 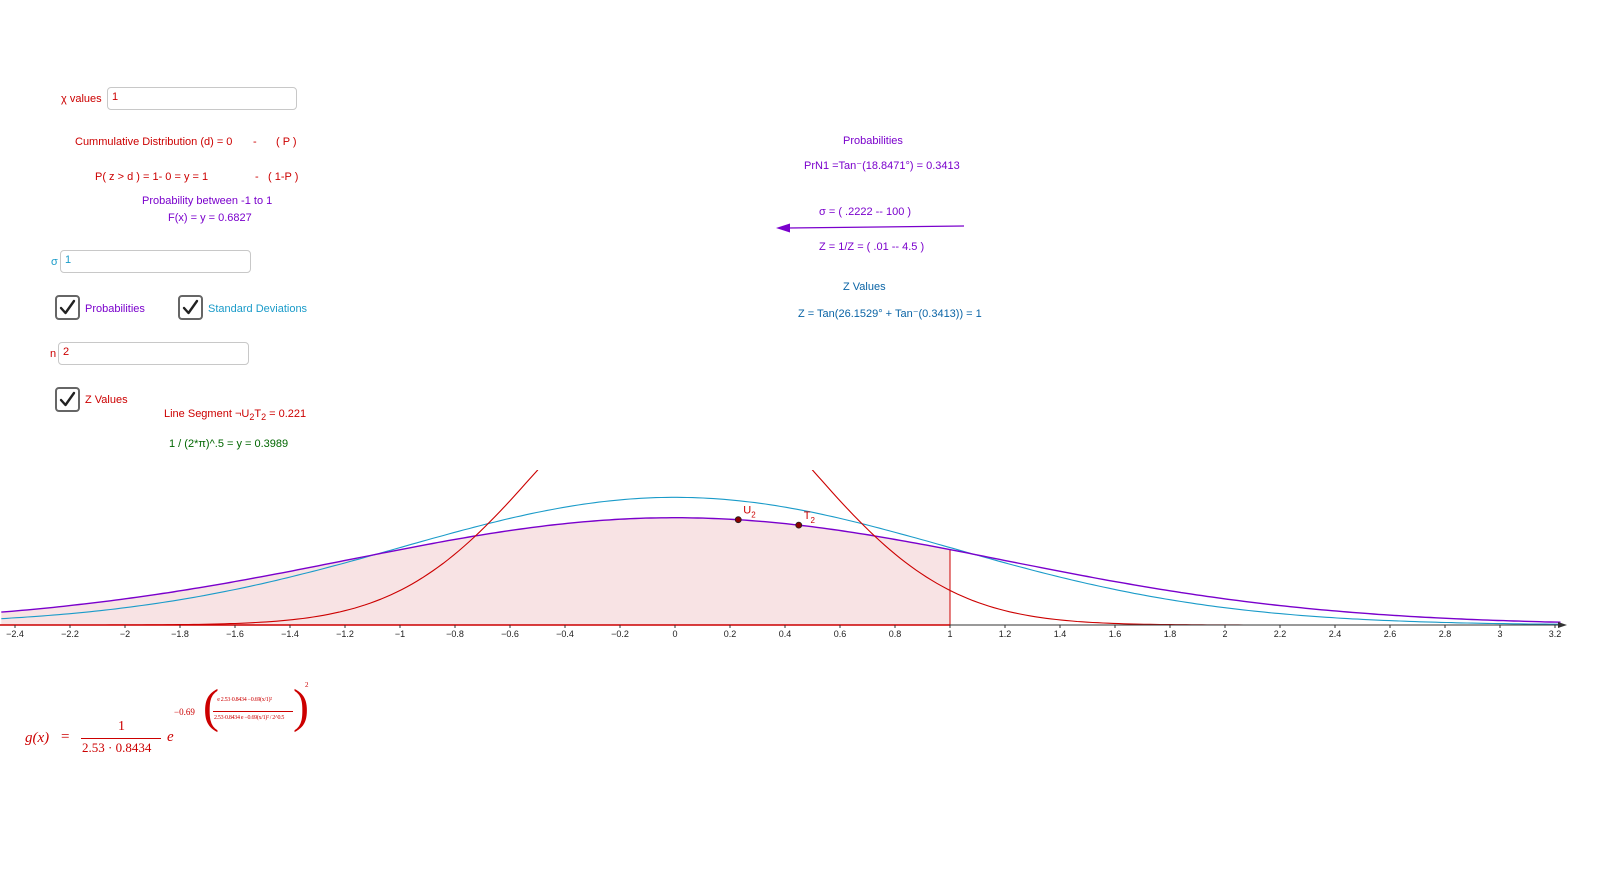 I want to click on formula-eq: =, so click(x=65, y=737).